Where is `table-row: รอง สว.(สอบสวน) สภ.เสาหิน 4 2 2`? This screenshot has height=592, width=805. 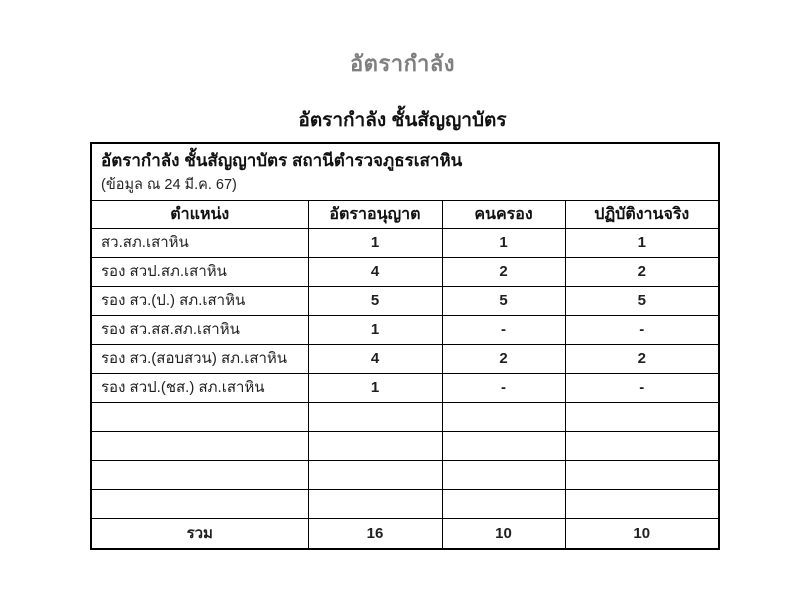
table-row: รอง สว.(สอบสวน) สภ.เสาหิน 4 2 2 is located at coordinates (405, 358).